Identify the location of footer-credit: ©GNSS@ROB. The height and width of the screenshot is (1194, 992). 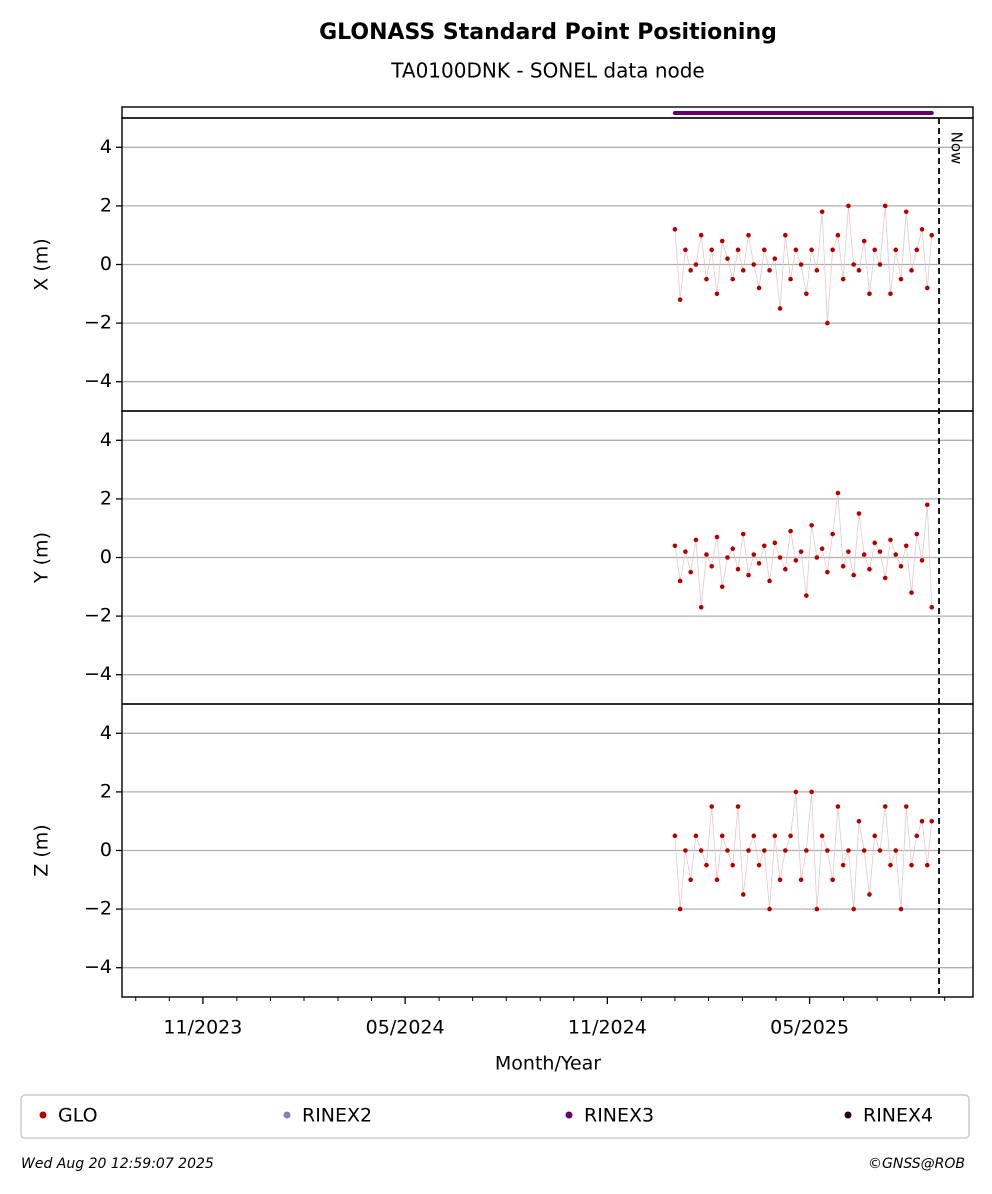
(916, 1164).